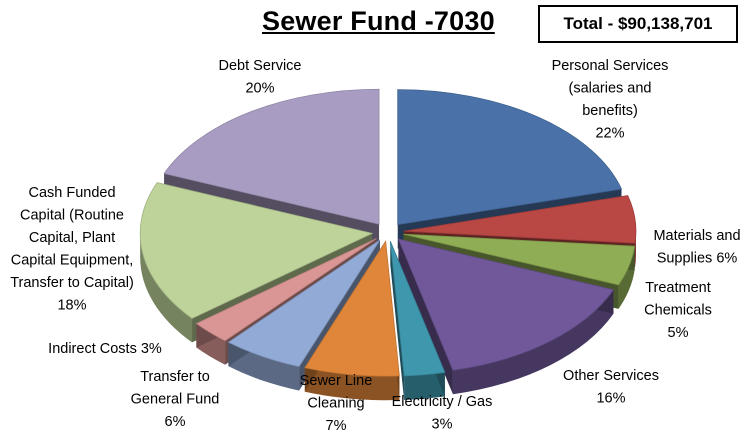  What do you see at coordinates (271, 156) in the screenshot?
I see `pie-slice-debt-service` at bounding box center [271, 156].